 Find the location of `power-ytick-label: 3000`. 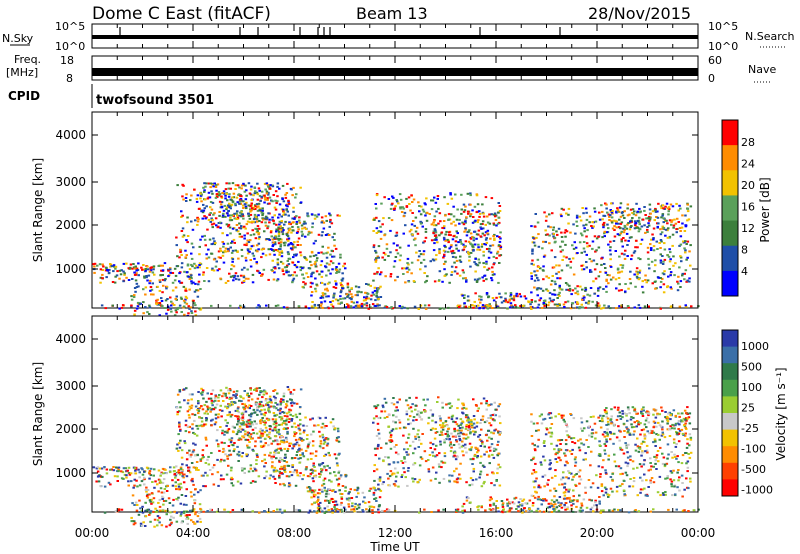

power-ytick-label: 3000 is located at coordinates (70, 182).